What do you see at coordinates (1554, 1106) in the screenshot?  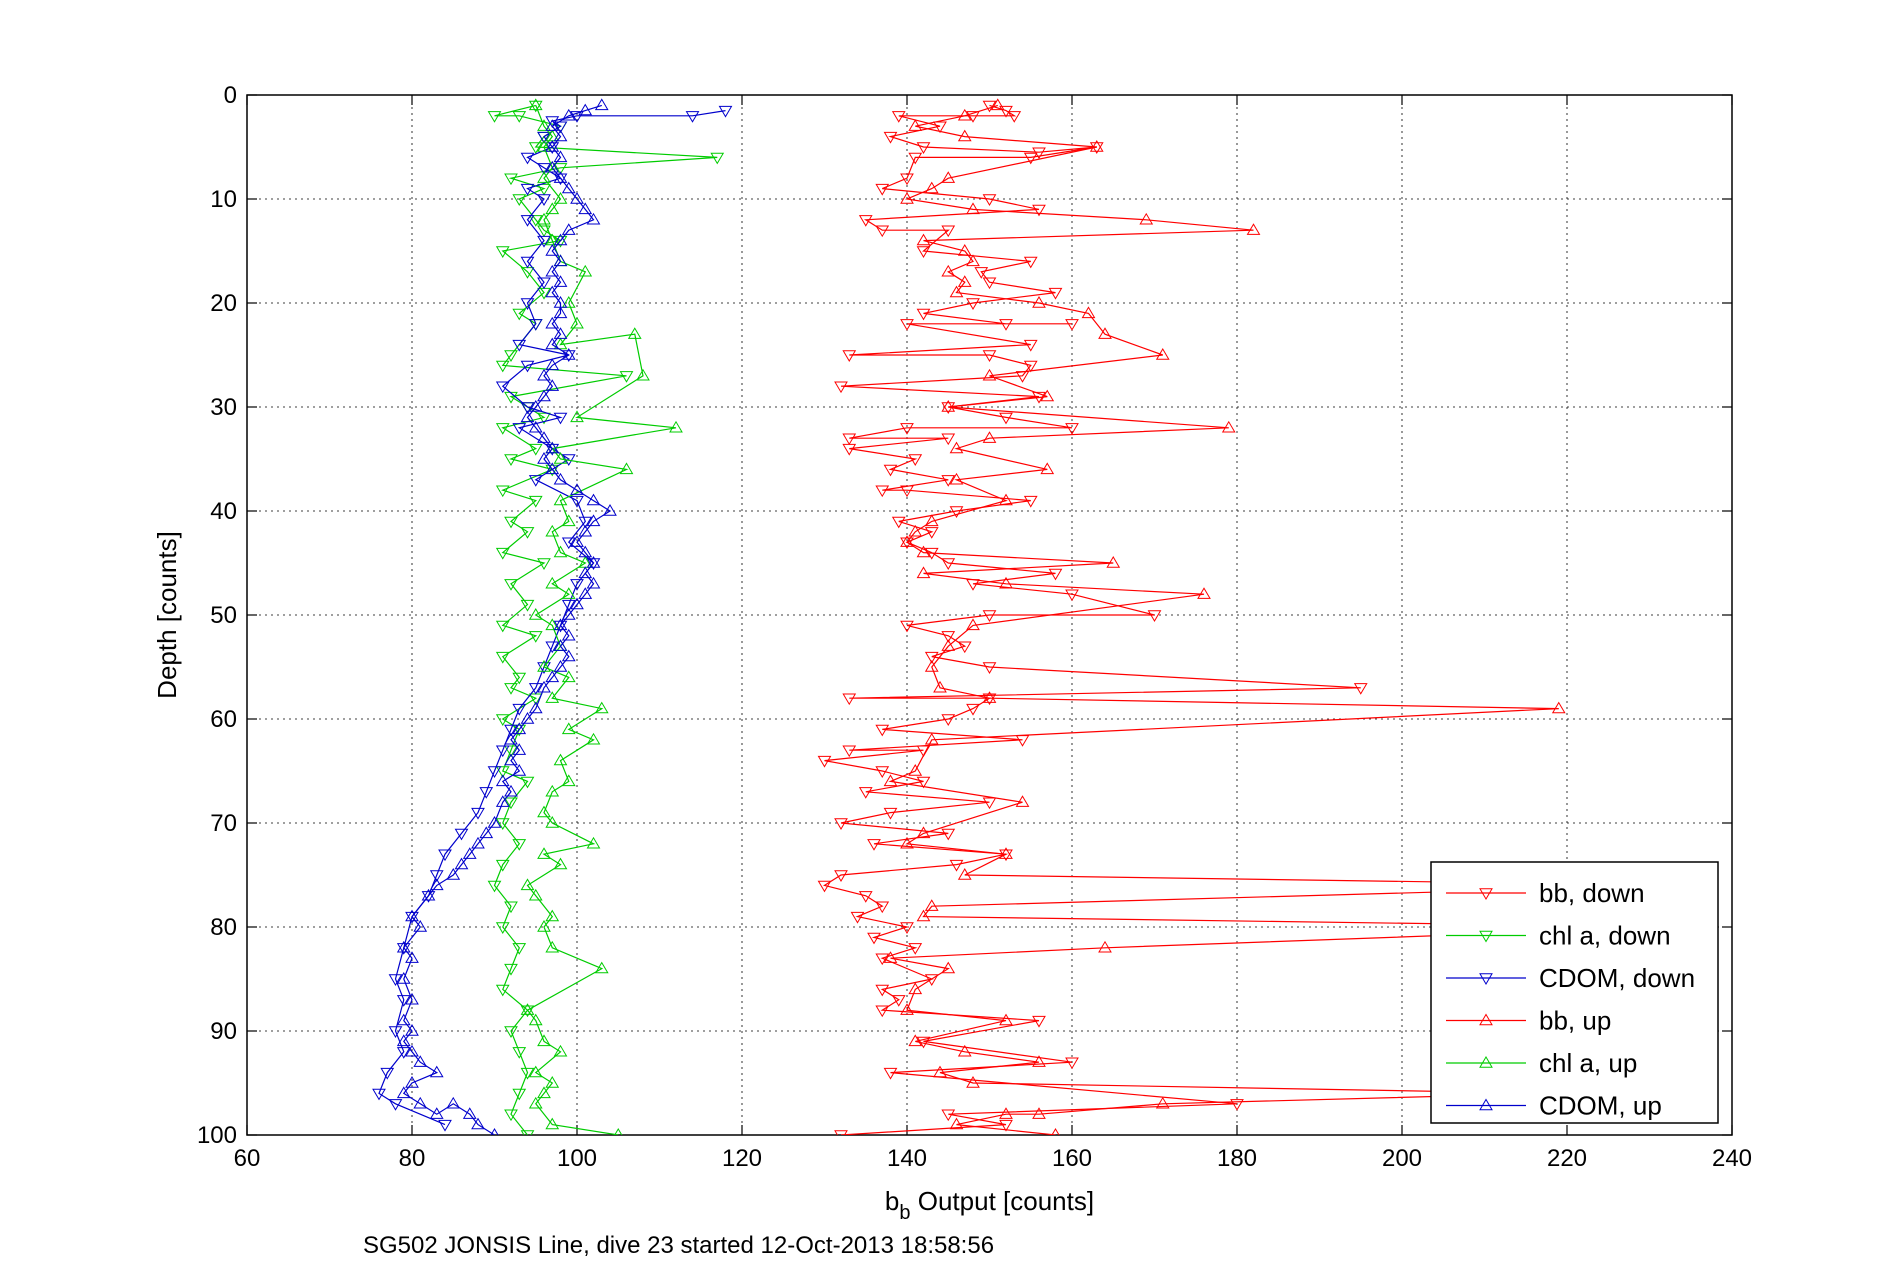 I see `legend-item: CDOM, up` at bounding box center [1554, 1106].